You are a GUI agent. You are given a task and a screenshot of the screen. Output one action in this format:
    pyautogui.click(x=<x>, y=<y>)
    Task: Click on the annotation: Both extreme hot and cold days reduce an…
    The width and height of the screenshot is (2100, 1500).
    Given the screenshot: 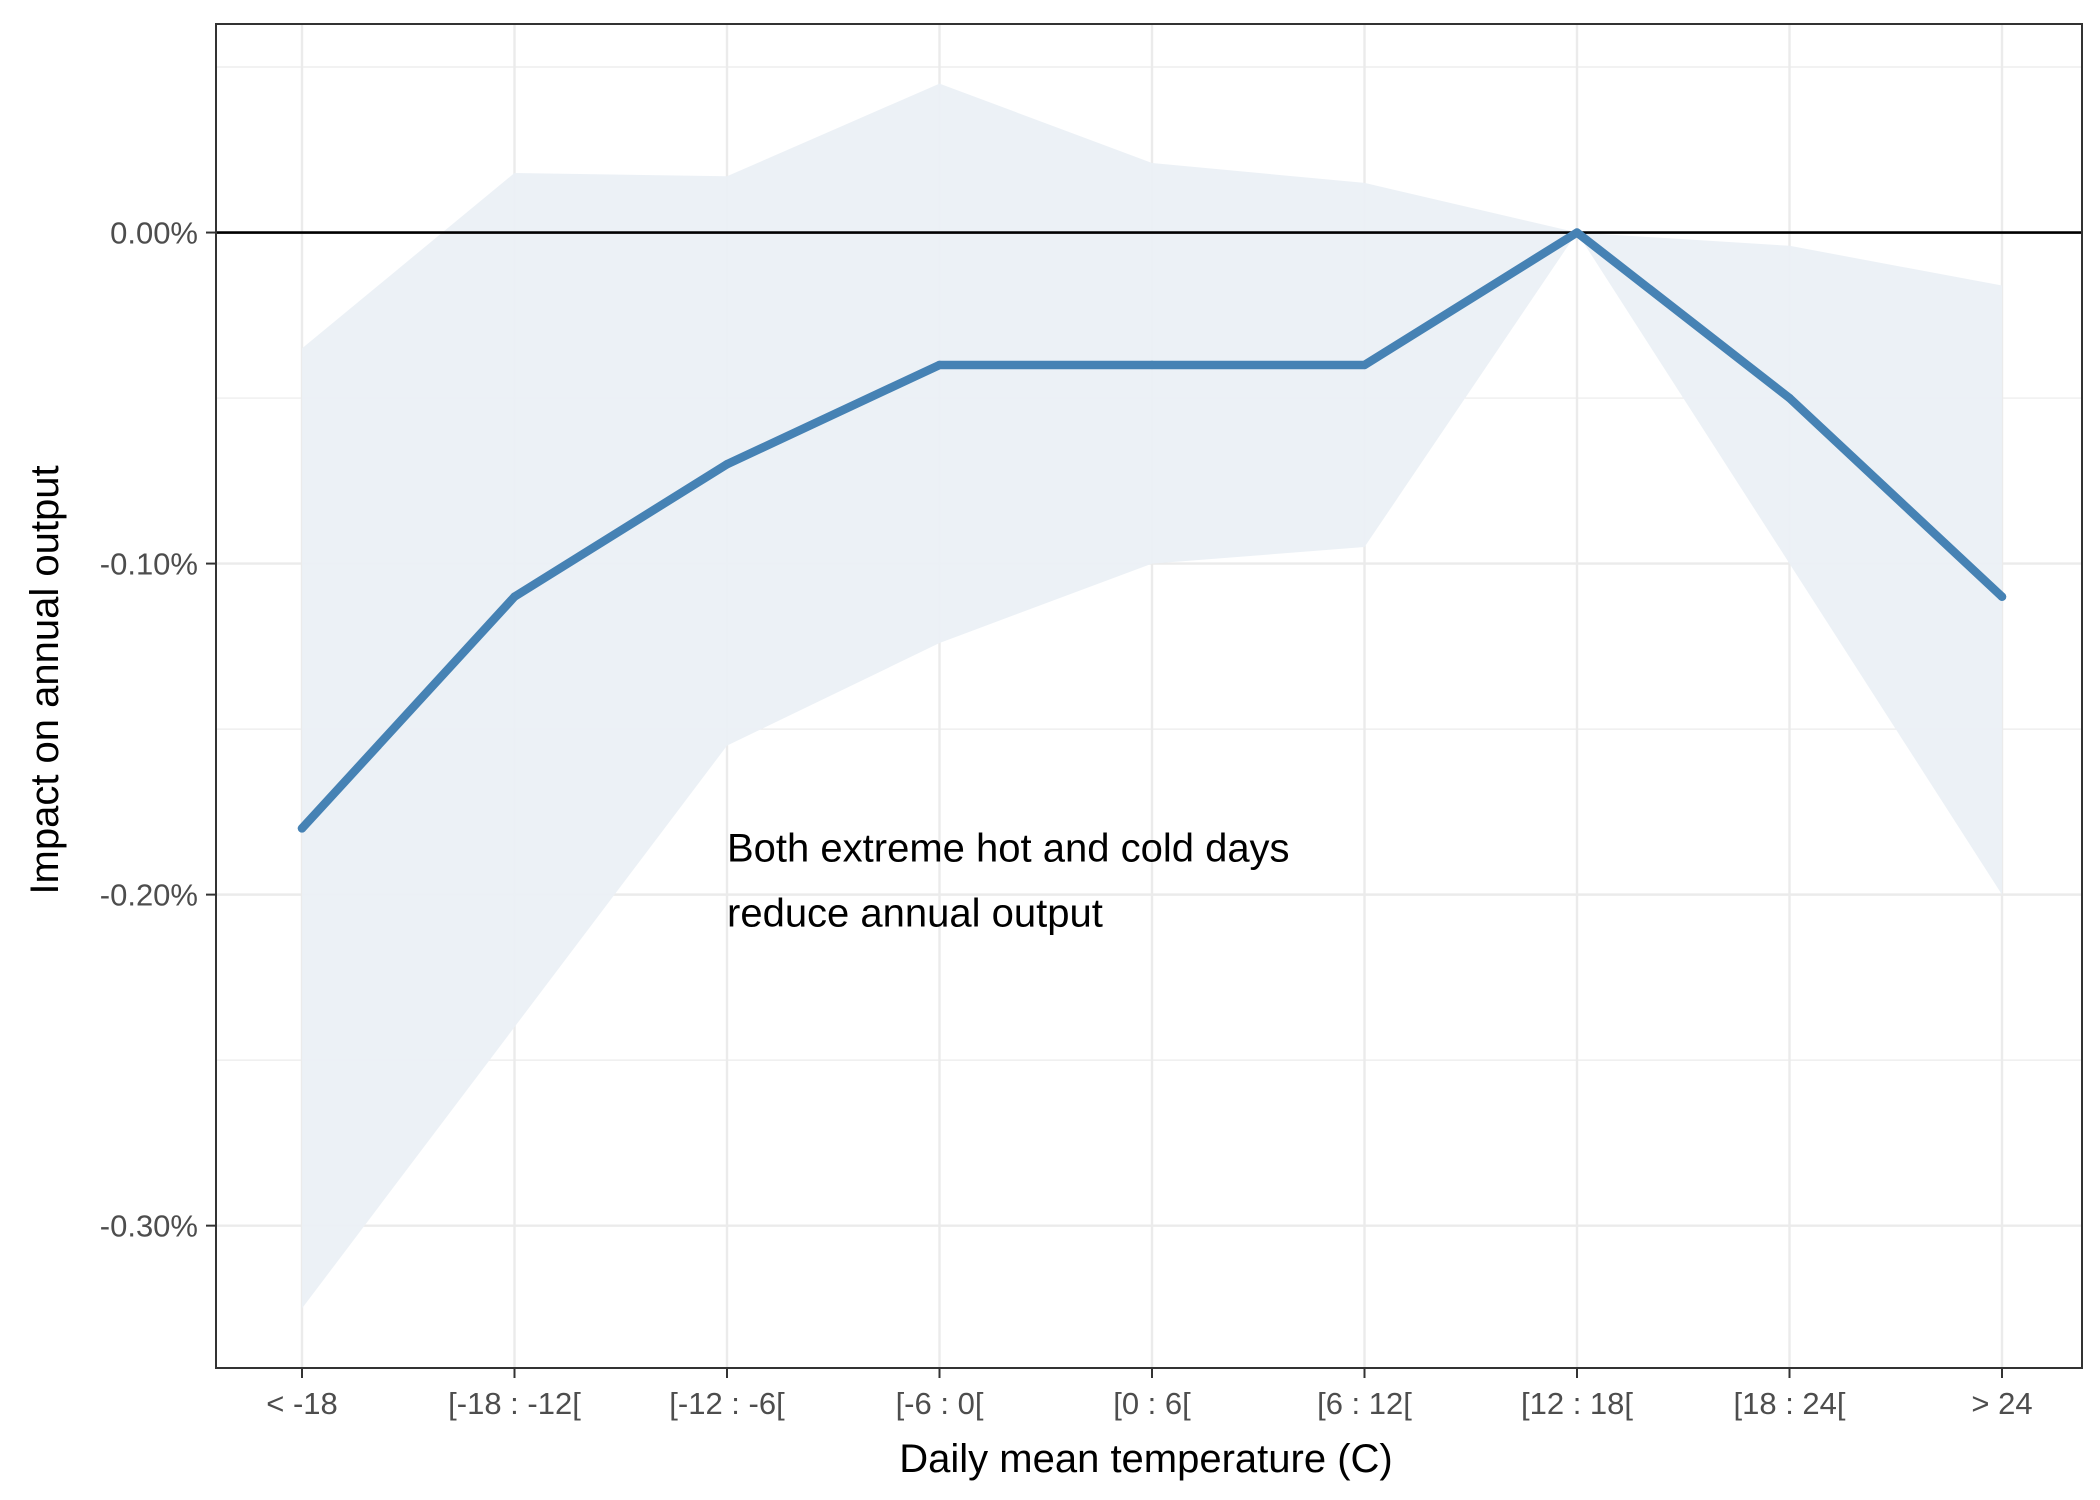 What is the action you would take?
    pyautogui.click(x=1014, y=881)
    